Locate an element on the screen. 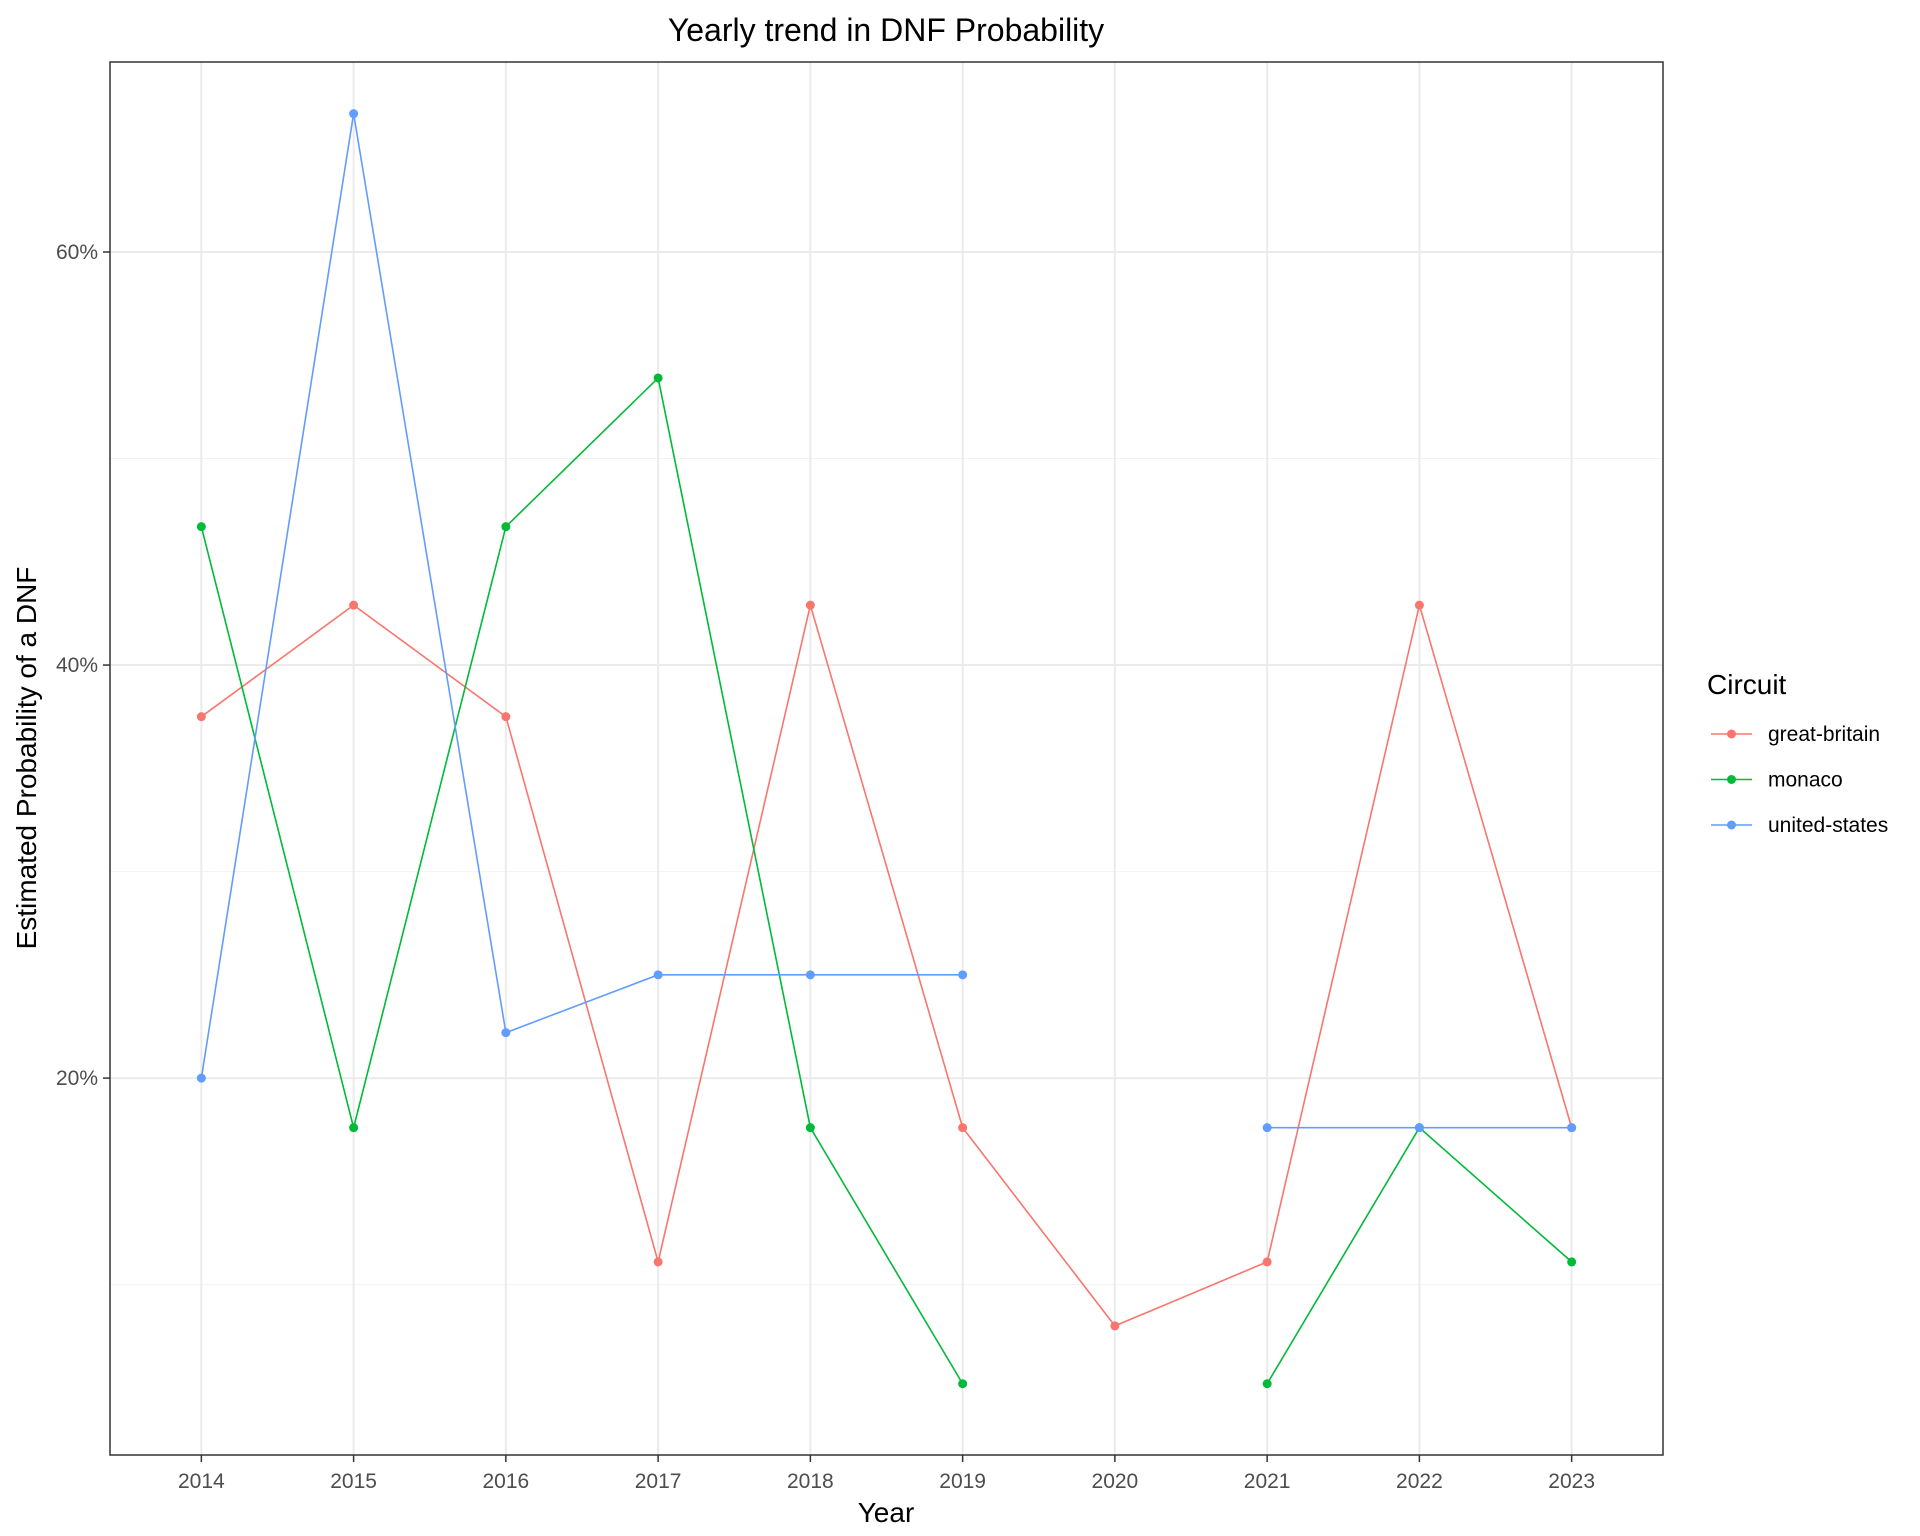 This screenshot has height=1536, width=1920. chart-title: Yearly trend in DNF Probability is located at coordinates (886, 30).